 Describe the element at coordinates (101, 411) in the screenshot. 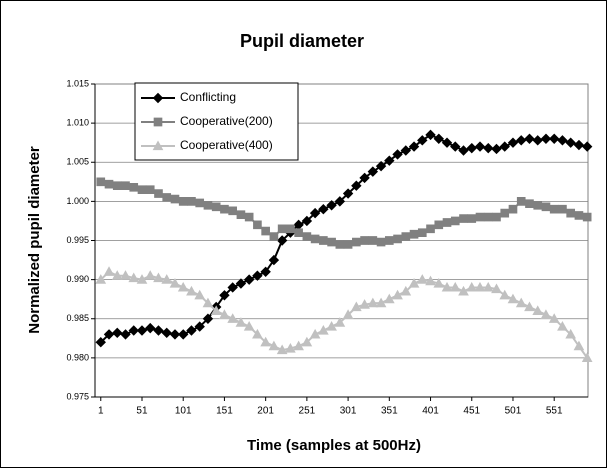

I see `x-tick-label: 1` at that location.